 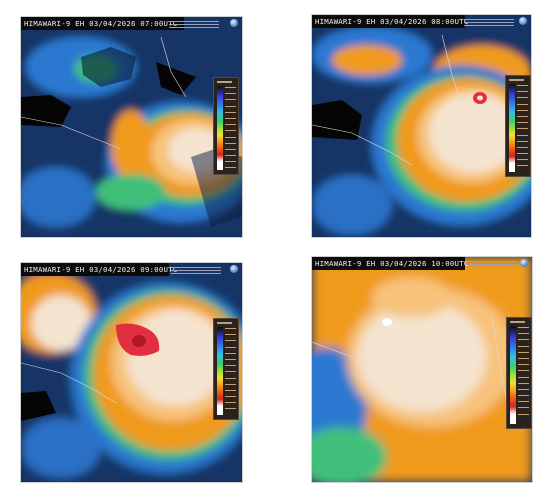 I want to click on panel-title: HIMAWARI-9 EH 03/04/2026 09:00UTC, so click(x=99, y=269).